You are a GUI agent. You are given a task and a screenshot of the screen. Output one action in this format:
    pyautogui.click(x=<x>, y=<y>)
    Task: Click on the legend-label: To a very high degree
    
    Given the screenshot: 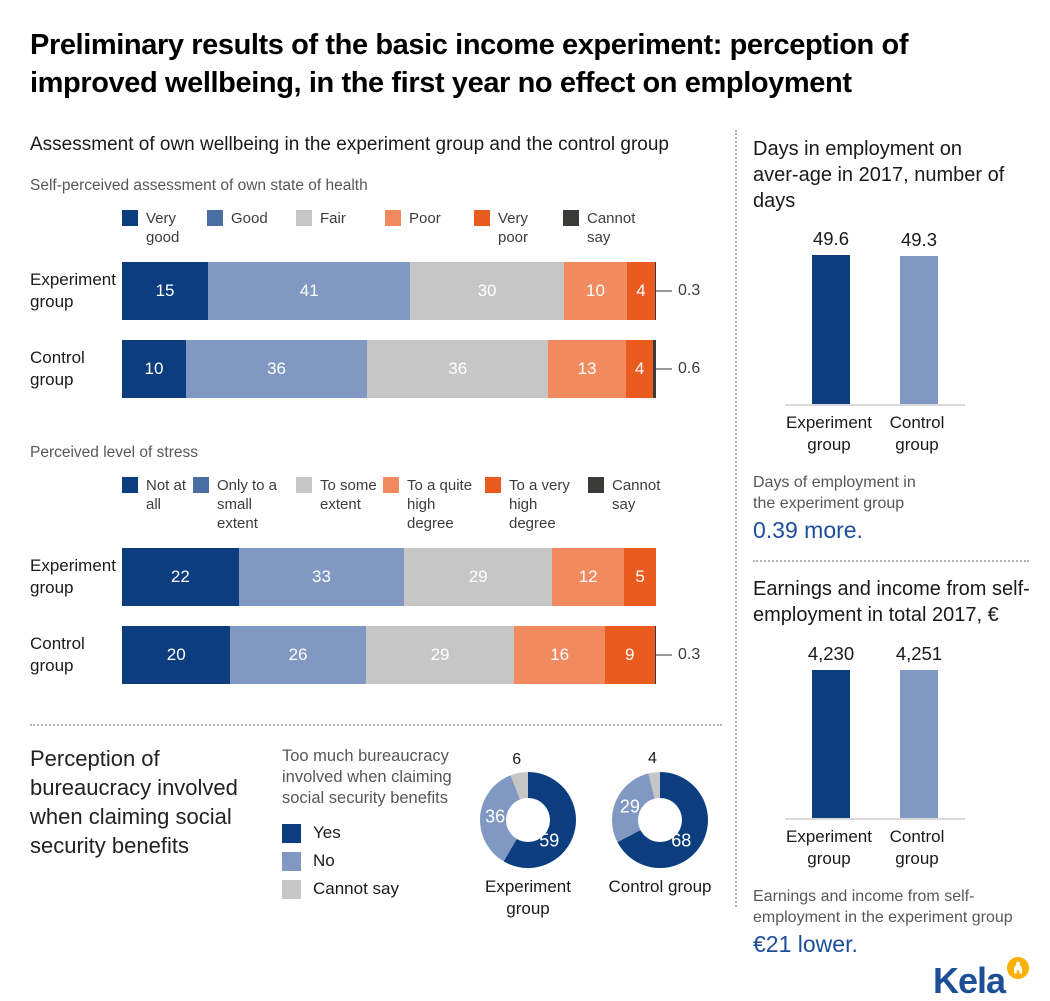 What is the action you would take?
    pyautogui.click(x=539, y=504)
    